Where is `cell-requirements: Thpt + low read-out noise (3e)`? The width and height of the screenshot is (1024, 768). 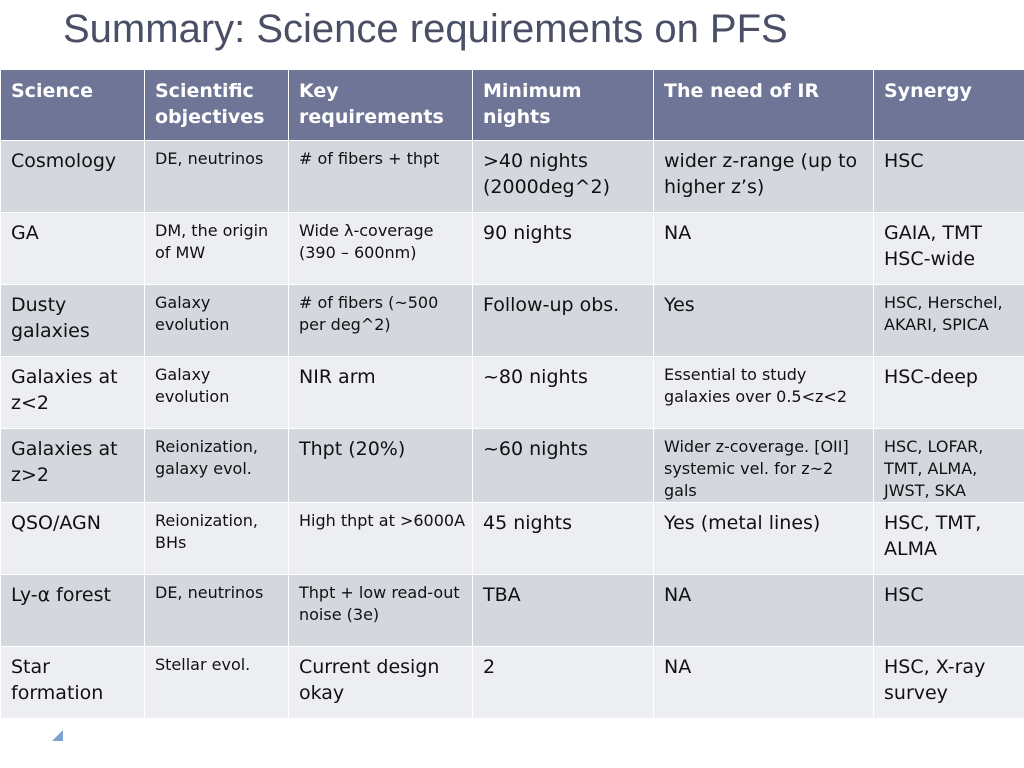
cell-requirements: Thpt + low read-out noise (3e) is located at coordinates (380, 611).